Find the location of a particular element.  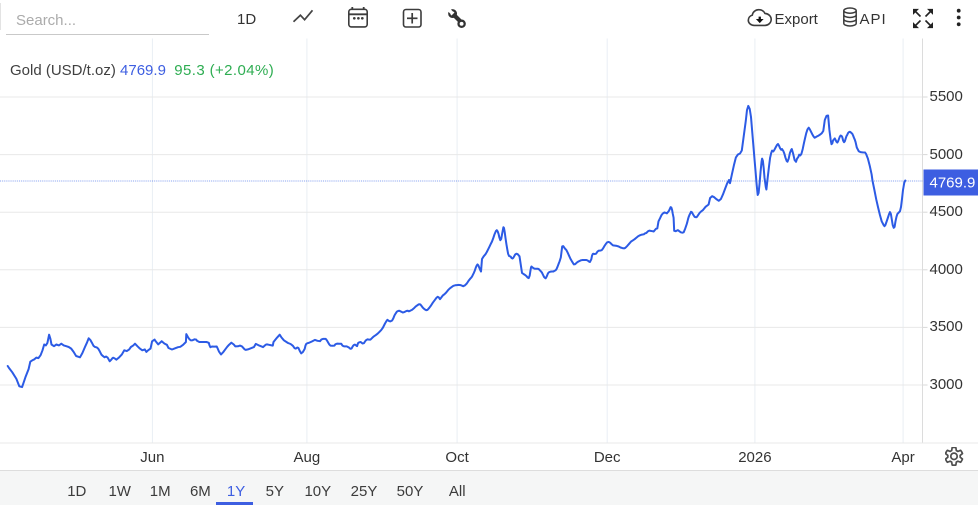

svg-text: 4769.9 is located at coordinates (953, 183).